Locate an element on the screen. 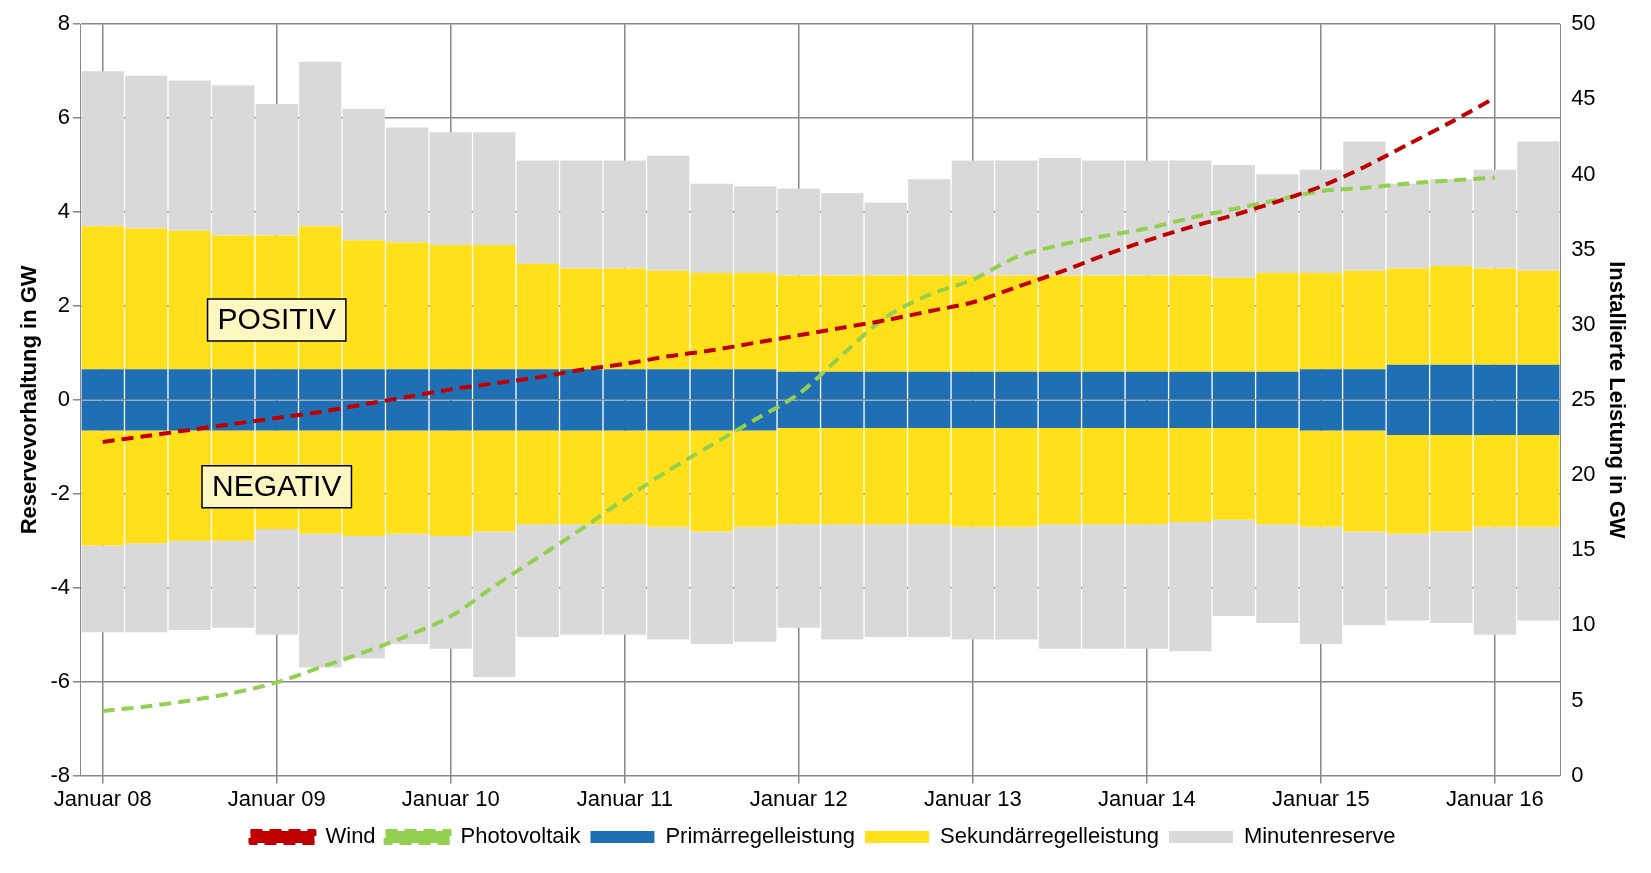  y-tick-label: -6 is located at coordinates (60, 680).